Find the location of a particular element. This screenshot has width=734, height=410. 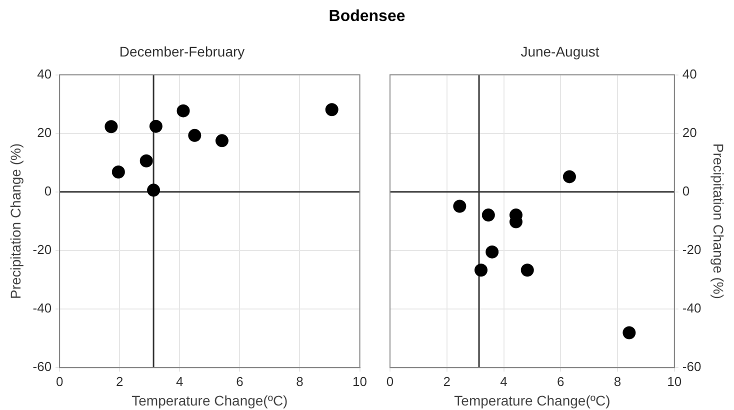

y-axis-title: Precipitation Change (%) is located at coordinates (15, 221).